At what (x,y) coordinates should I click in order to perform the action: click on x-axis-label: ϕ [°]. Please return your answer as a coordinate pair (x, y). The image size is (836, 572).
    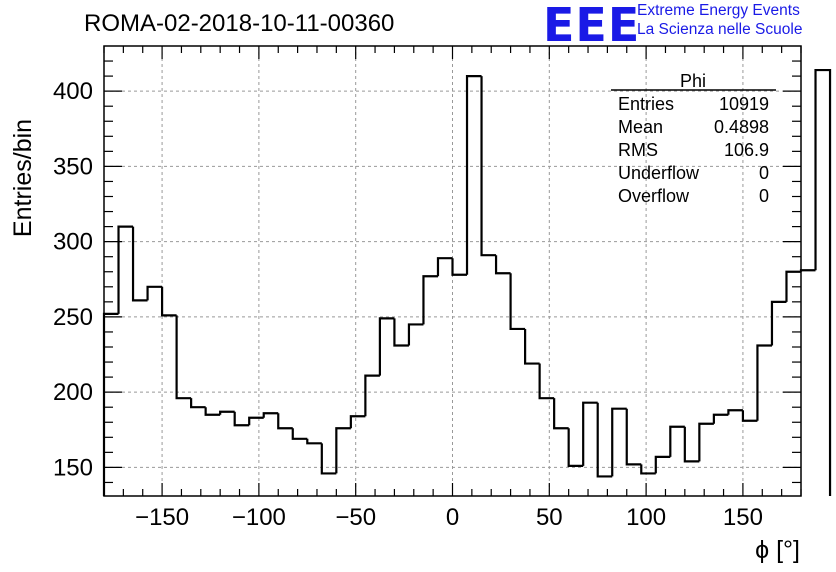
    Looking at the image, I should click on (777, 550).